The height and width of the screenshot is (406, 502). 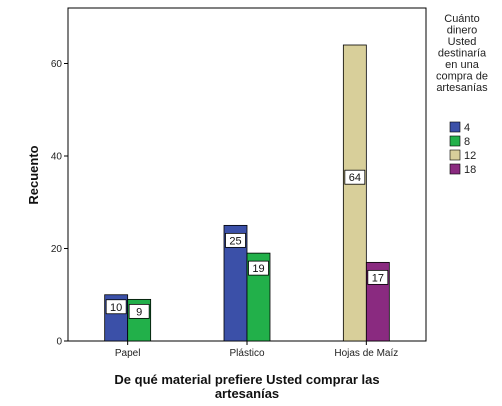 What do you see at coordinates (462, 88) in the screenshot?
I see `legend-title-line: artesanías` at bounding box center [462, 88].